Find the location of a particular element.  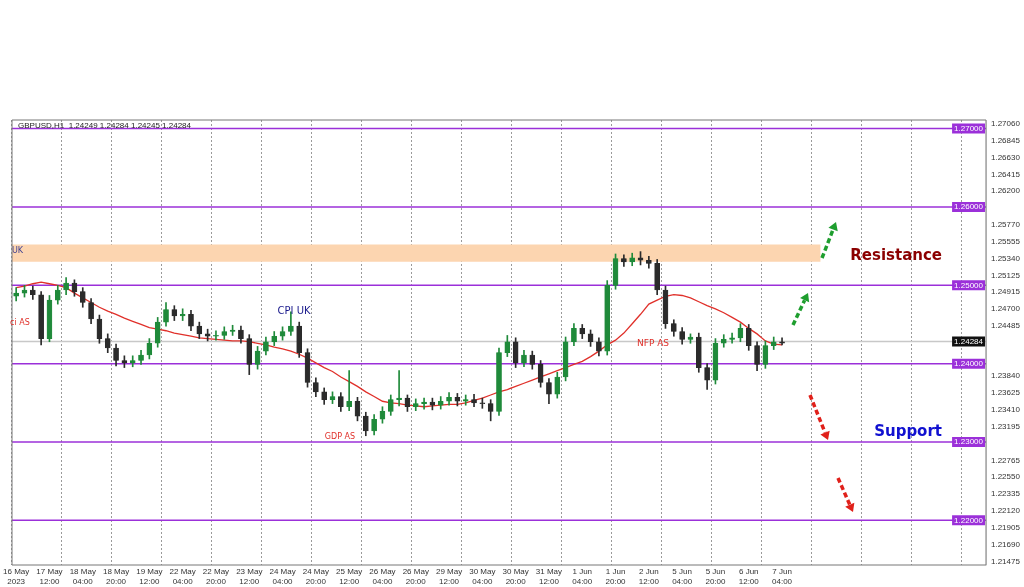

ref-line-label: 1.22000 is located at coordinates (969, 520).